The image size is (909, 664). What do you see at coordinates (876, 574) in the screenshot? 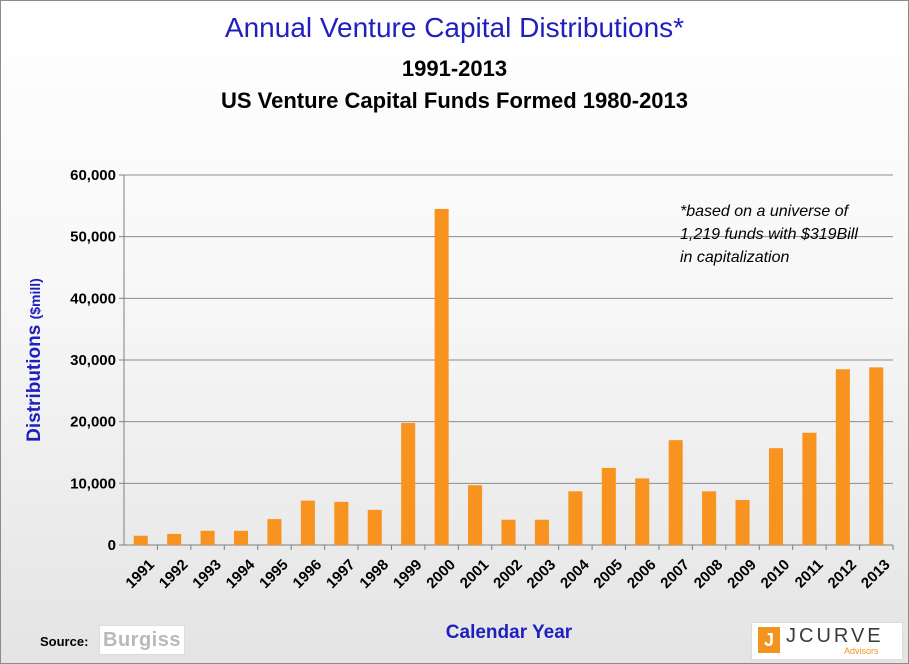
I see `x-tick-label: 2013` at bounding box center [876, 574].